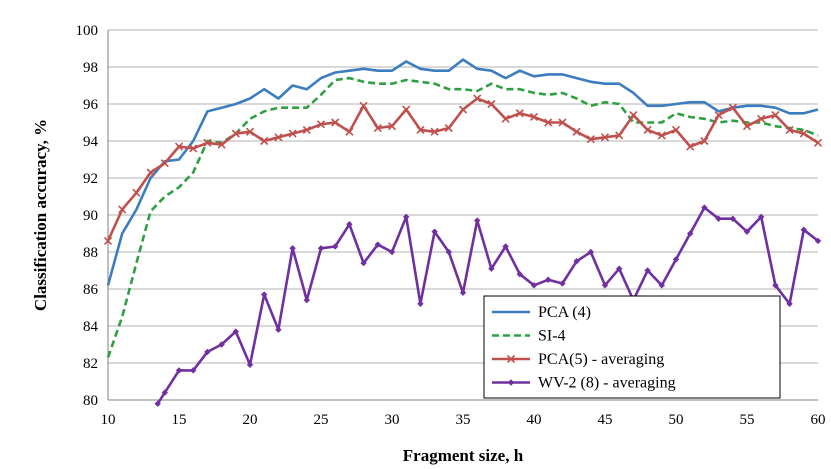 Image resolution: width=831 pixels, height=469 pixels. I want to click on y-tick-label: 92, so click(90, 179).